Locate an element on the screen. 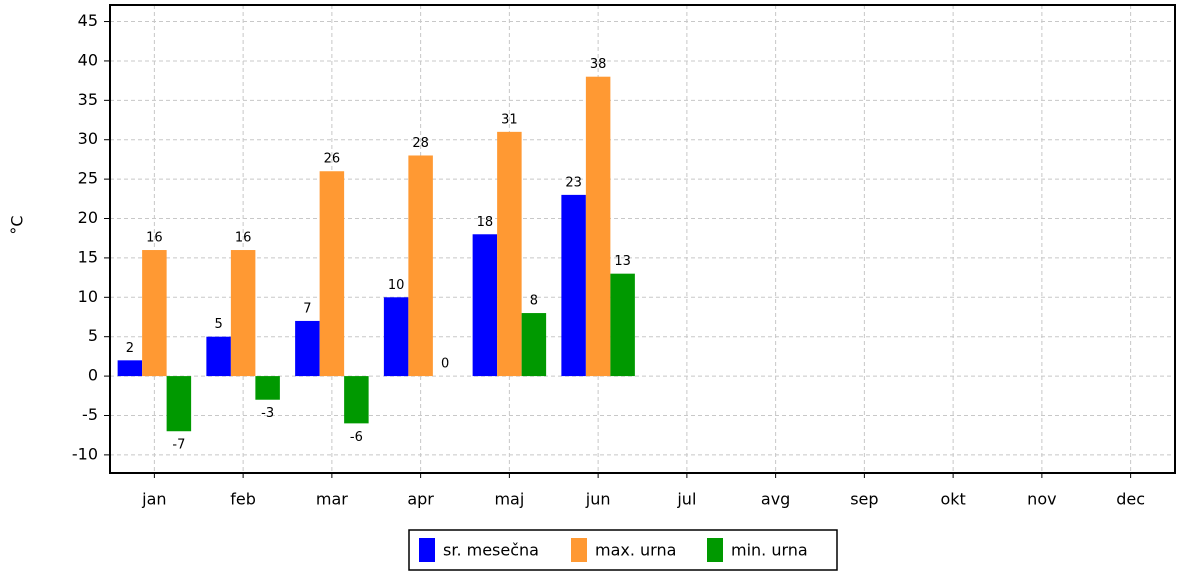 The height and width of the screenshot is (572, 1185). data-label: 38 is located at coordinates (598, 64).